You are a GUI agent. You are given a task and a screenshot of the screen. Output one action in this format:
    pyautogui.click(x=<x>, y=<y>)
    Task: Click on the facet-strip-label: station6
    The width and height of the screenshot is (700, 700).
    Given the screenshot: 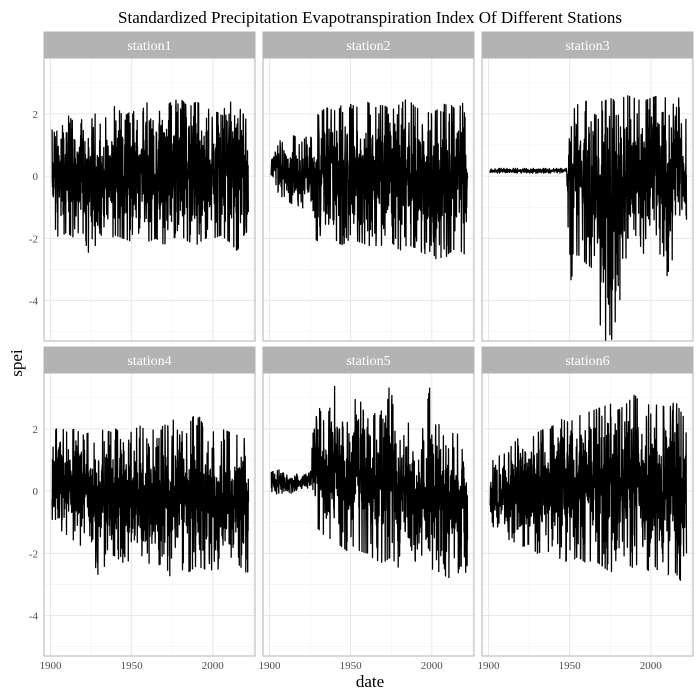 What is the action you would take?
    pyautogui.click(x=587, y=361)
    